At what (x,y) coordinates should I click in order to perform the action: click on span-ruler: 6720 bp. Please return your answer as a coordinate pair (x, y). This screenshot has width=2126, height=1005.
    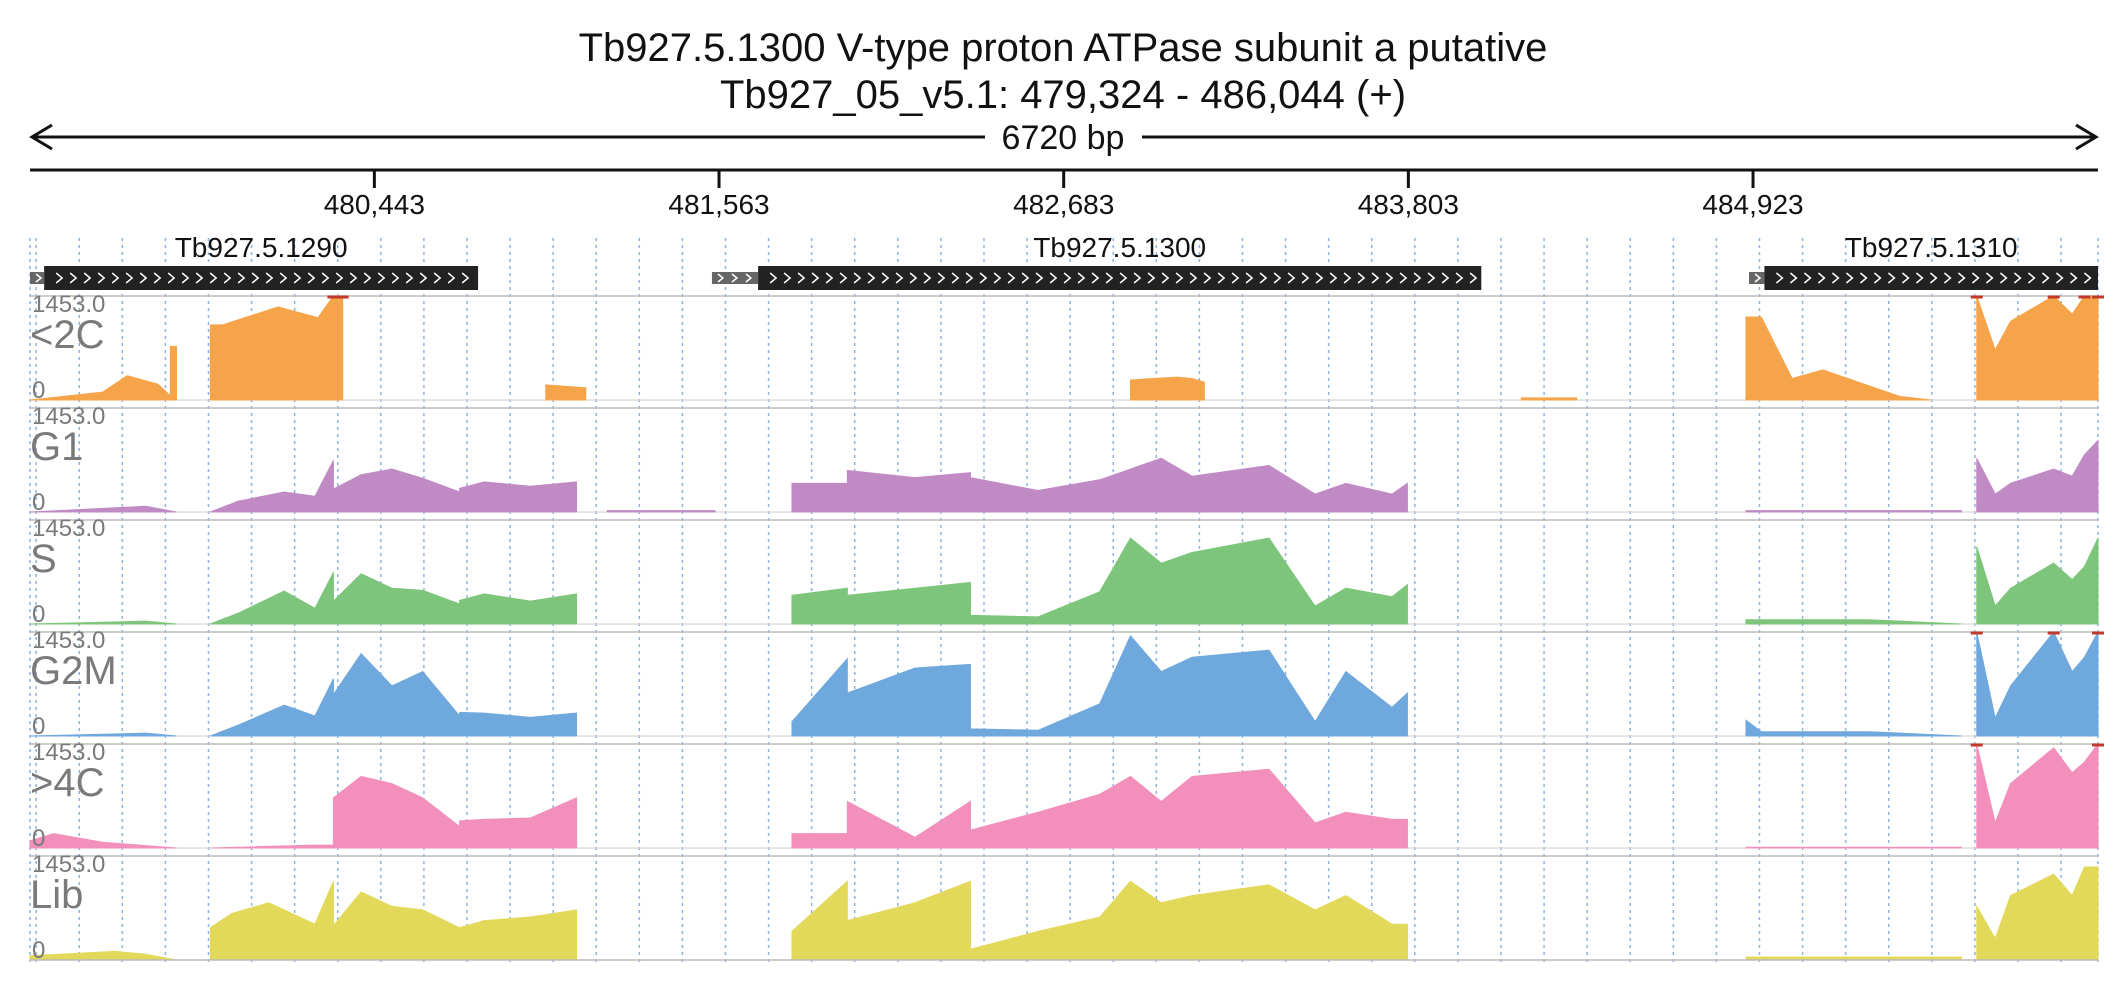
    Looking at the image, I should click on (1064, 138).